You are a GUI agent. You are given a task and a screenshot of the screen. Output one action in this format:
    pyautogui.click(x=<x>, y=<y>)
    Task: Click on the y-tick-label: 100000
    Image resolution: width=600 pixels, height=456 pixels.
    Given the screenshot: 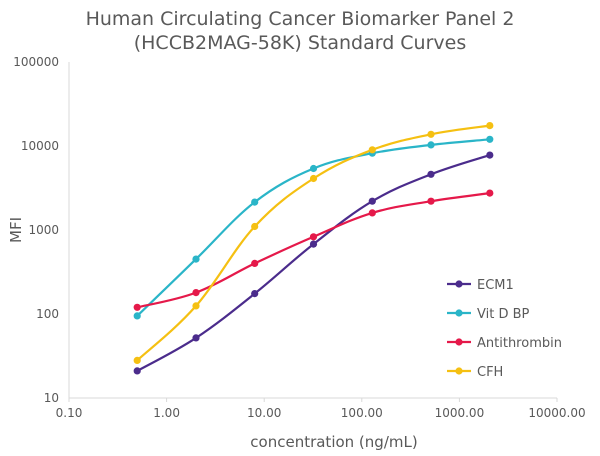 What is the action you would take?
    pyautogui.click(x=36, y=62)
    